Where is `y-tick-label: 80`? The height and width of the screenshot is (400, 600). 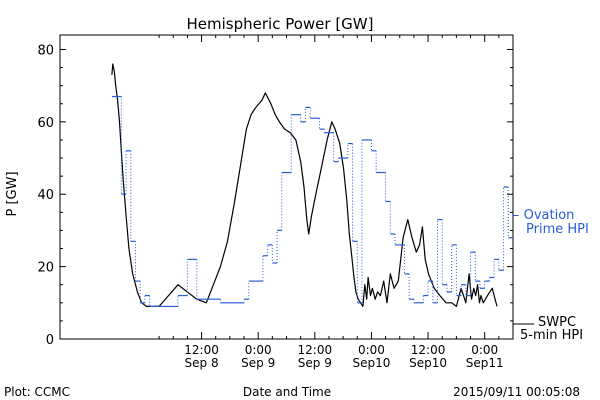 y-tick-label: 80 is located at coordinates (45, 50).